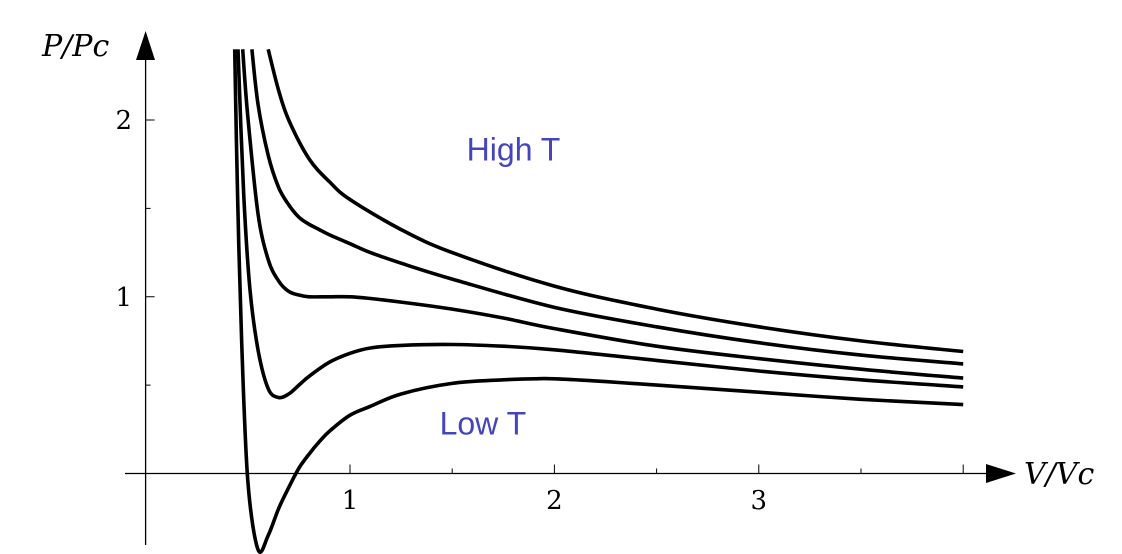 Image resolution: width=1122 pixels, height=554 pixels. What do you see at coordinates (123, 121) in the screenshot?
I see `y-tick-label: 2` at bounding box center [123, 121].